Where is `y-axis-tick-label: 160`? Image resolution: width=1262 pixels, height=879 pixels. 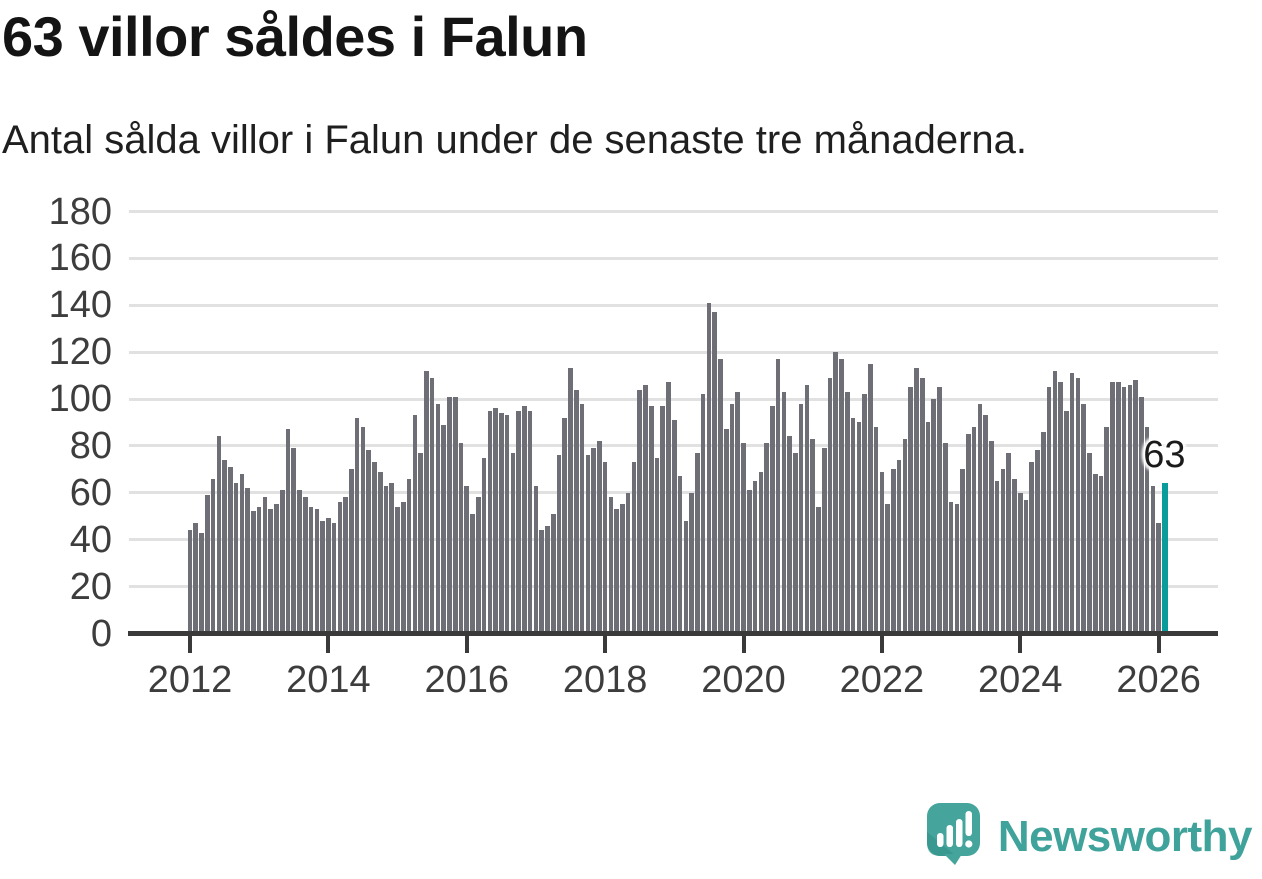
y-axis-tick-label: 160 is located at coordinates (80, 258).